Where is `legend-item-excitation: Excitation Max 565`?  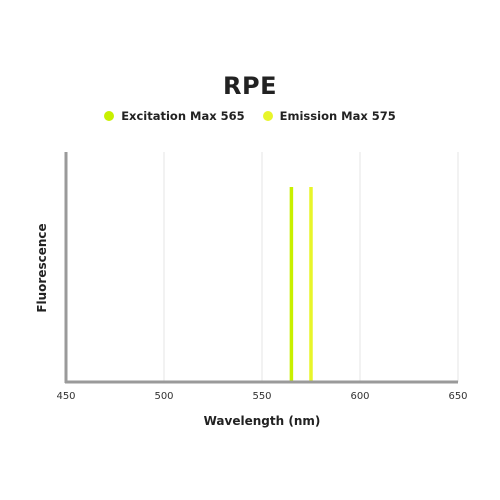
legend-item-excitation: Excitation Max 565 is located at coordinates (174, 116).